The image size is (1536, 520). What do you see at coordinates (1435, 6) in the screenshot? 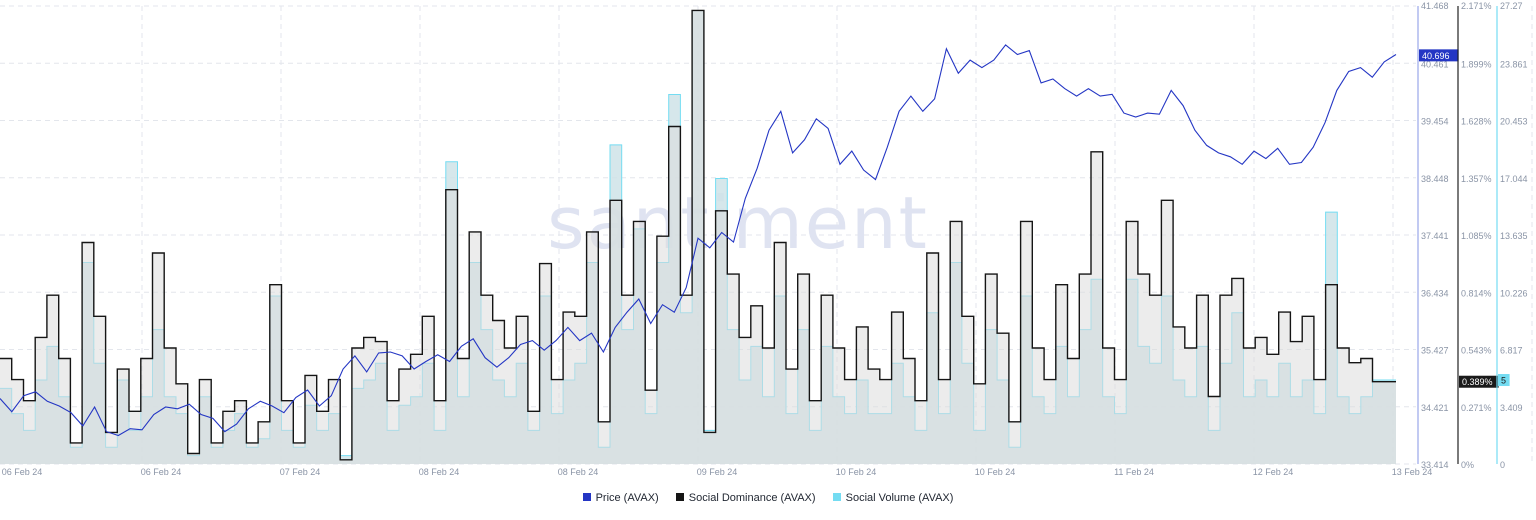
I see `price-axis-tick: 41.468` at bounding box center [1435, 6].